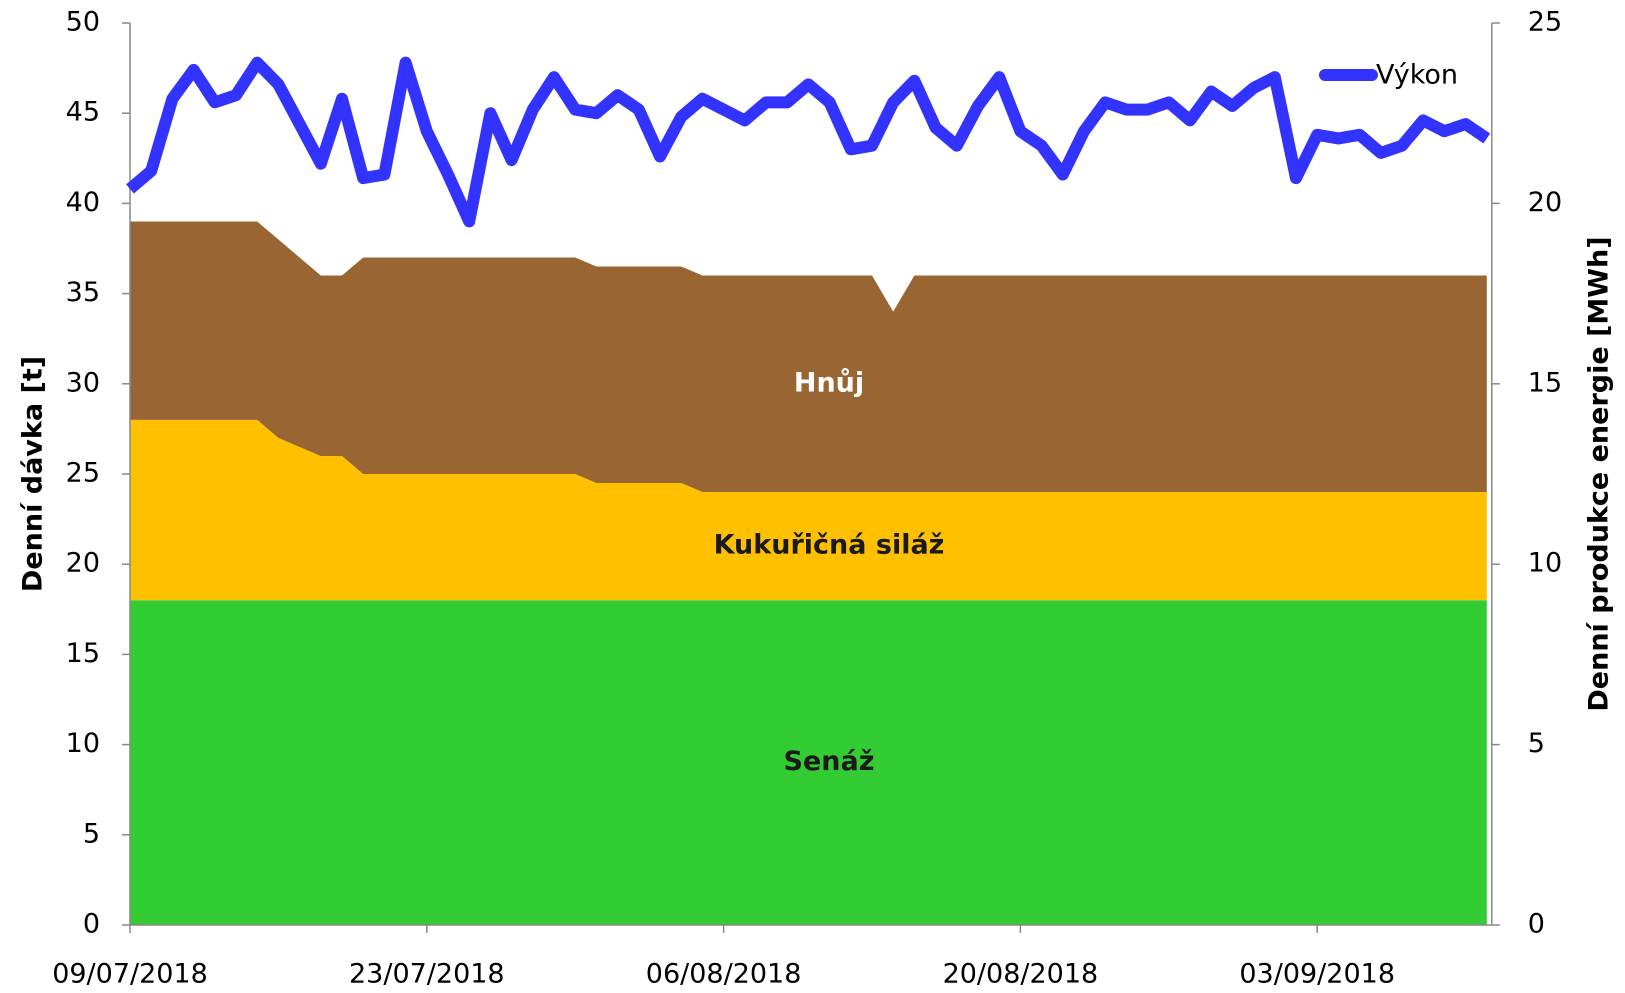 The height and width of the screenshot is (993, 1625). I want to click on y-tick-label: 5, so click(91, 833).